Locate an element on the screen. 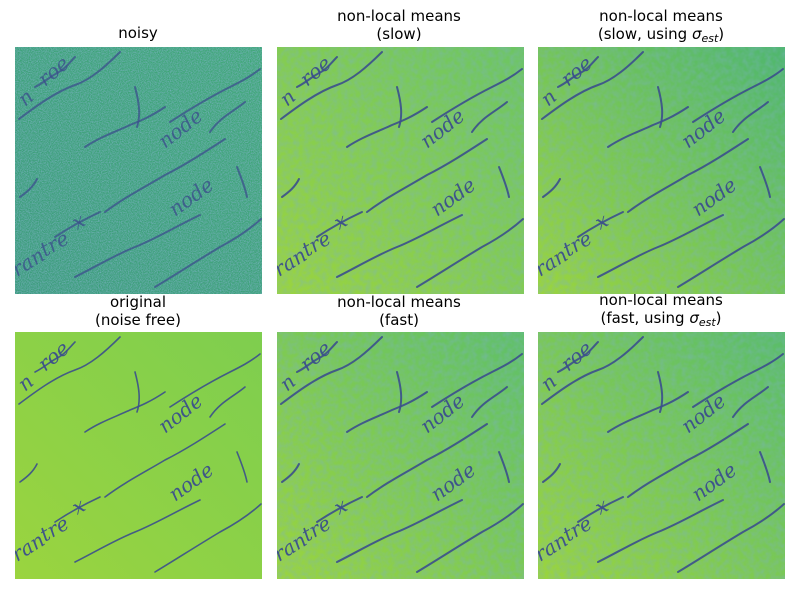  title-nlm-fast-sigma: non-local means (fast, using σest) is located at coordinates (661, 311).